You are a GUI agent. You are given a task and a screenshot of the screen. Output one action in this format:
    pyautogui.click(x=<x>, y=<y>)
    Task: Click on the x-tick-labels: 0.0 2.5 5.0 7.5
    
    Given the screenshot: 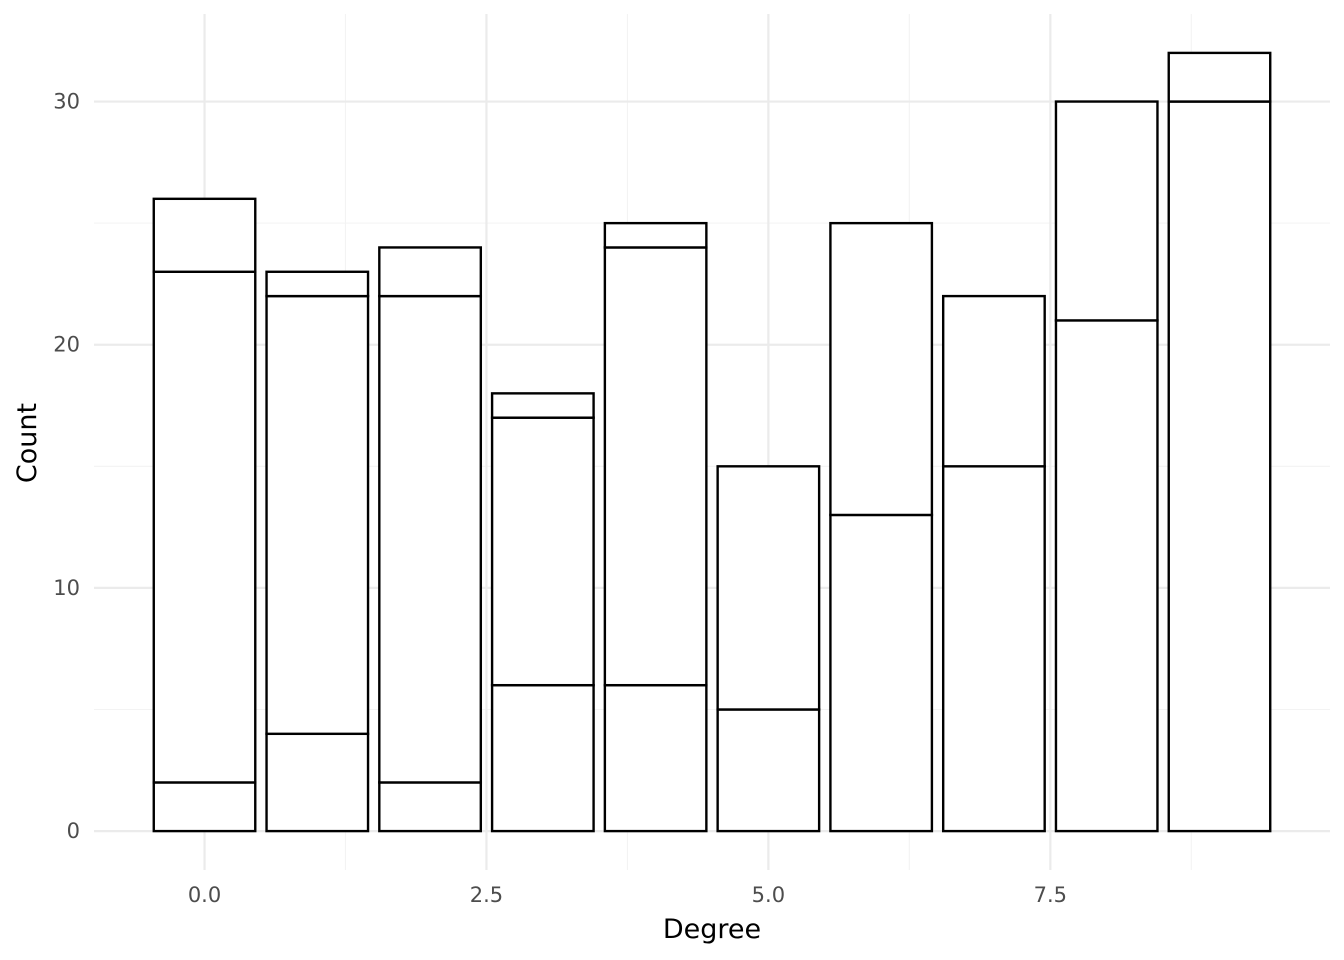 What is the action you would take?
    pyautogui.click(x=627, y=895)
    